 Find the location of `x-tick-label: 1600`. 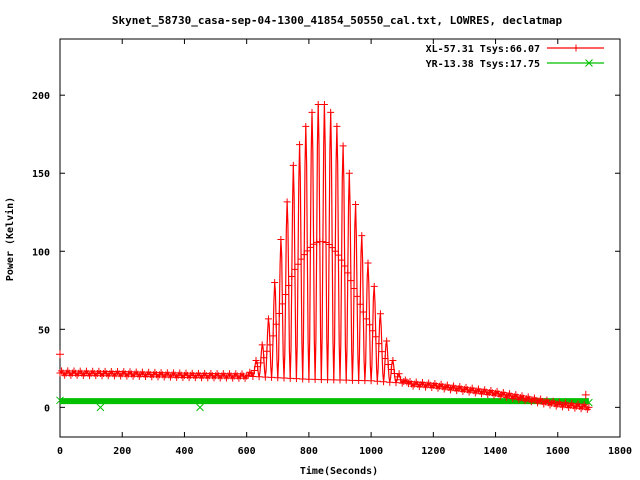

x-tick-label: 1600 is located at coordinates (558, 451).